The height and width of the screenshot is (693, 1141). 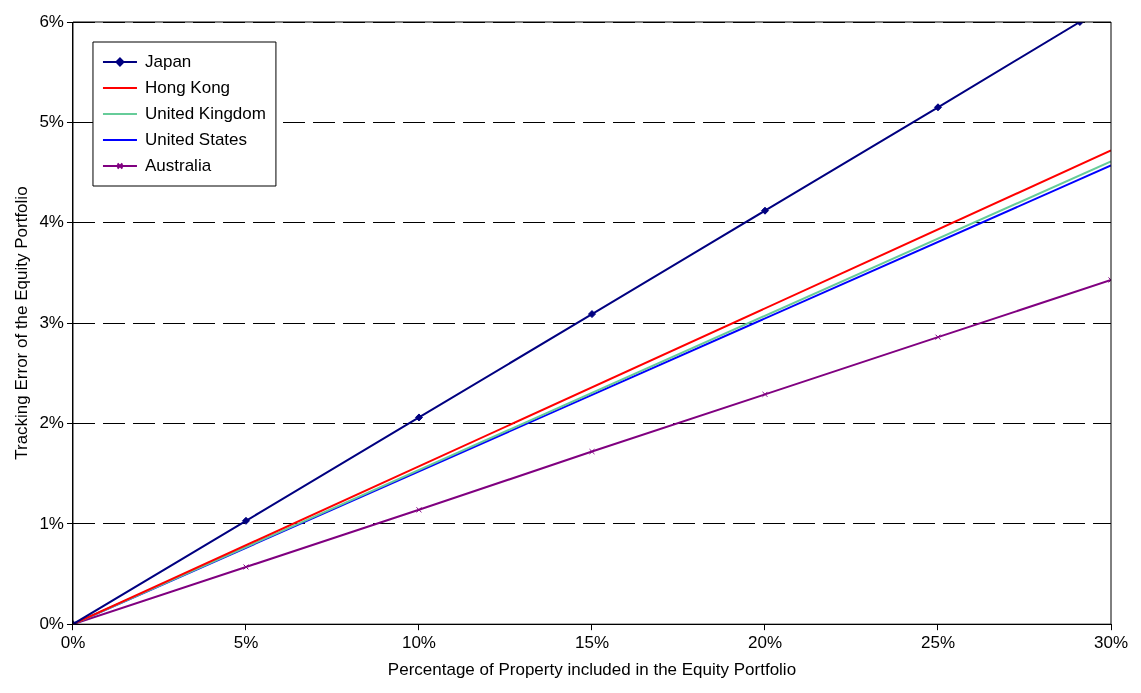 I want to click on legend-label: United Kingdom, so click(x=205, y=113).